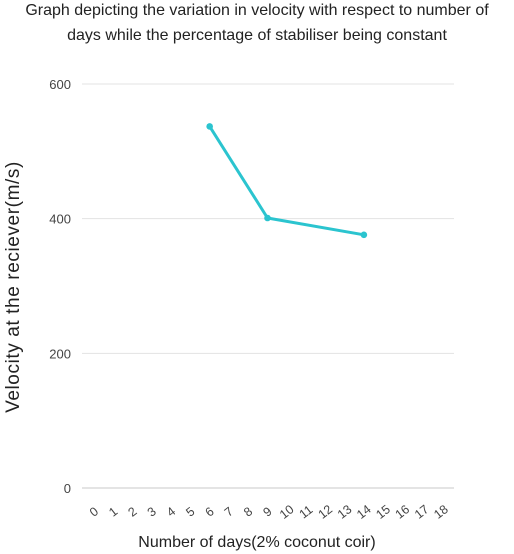 The image size is (514, 554). I want to click on y-tick-label: 600, so click(60, 84).